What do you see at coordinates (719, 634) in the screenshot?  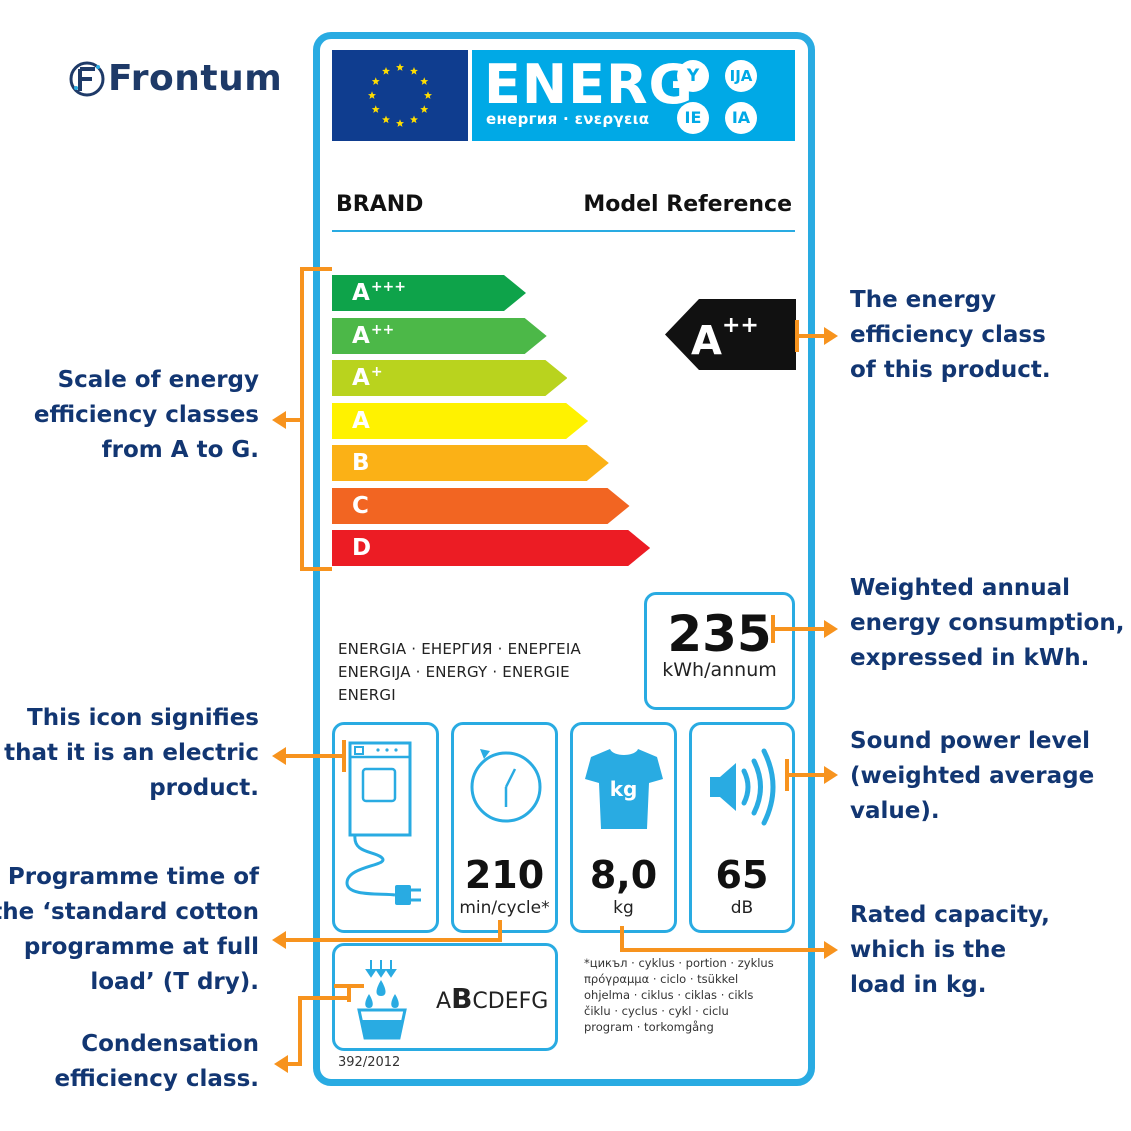 I see `energy-value: 235` at bounding box center [719, 634].